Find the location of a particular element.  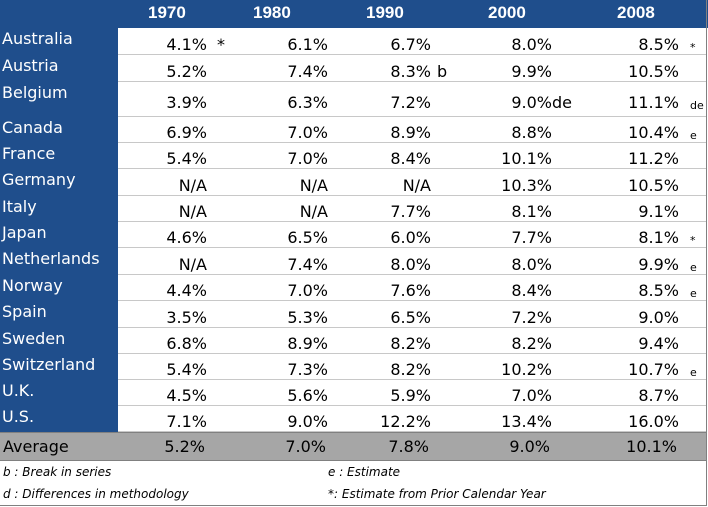

country-column is located at coordinates (59, 230).